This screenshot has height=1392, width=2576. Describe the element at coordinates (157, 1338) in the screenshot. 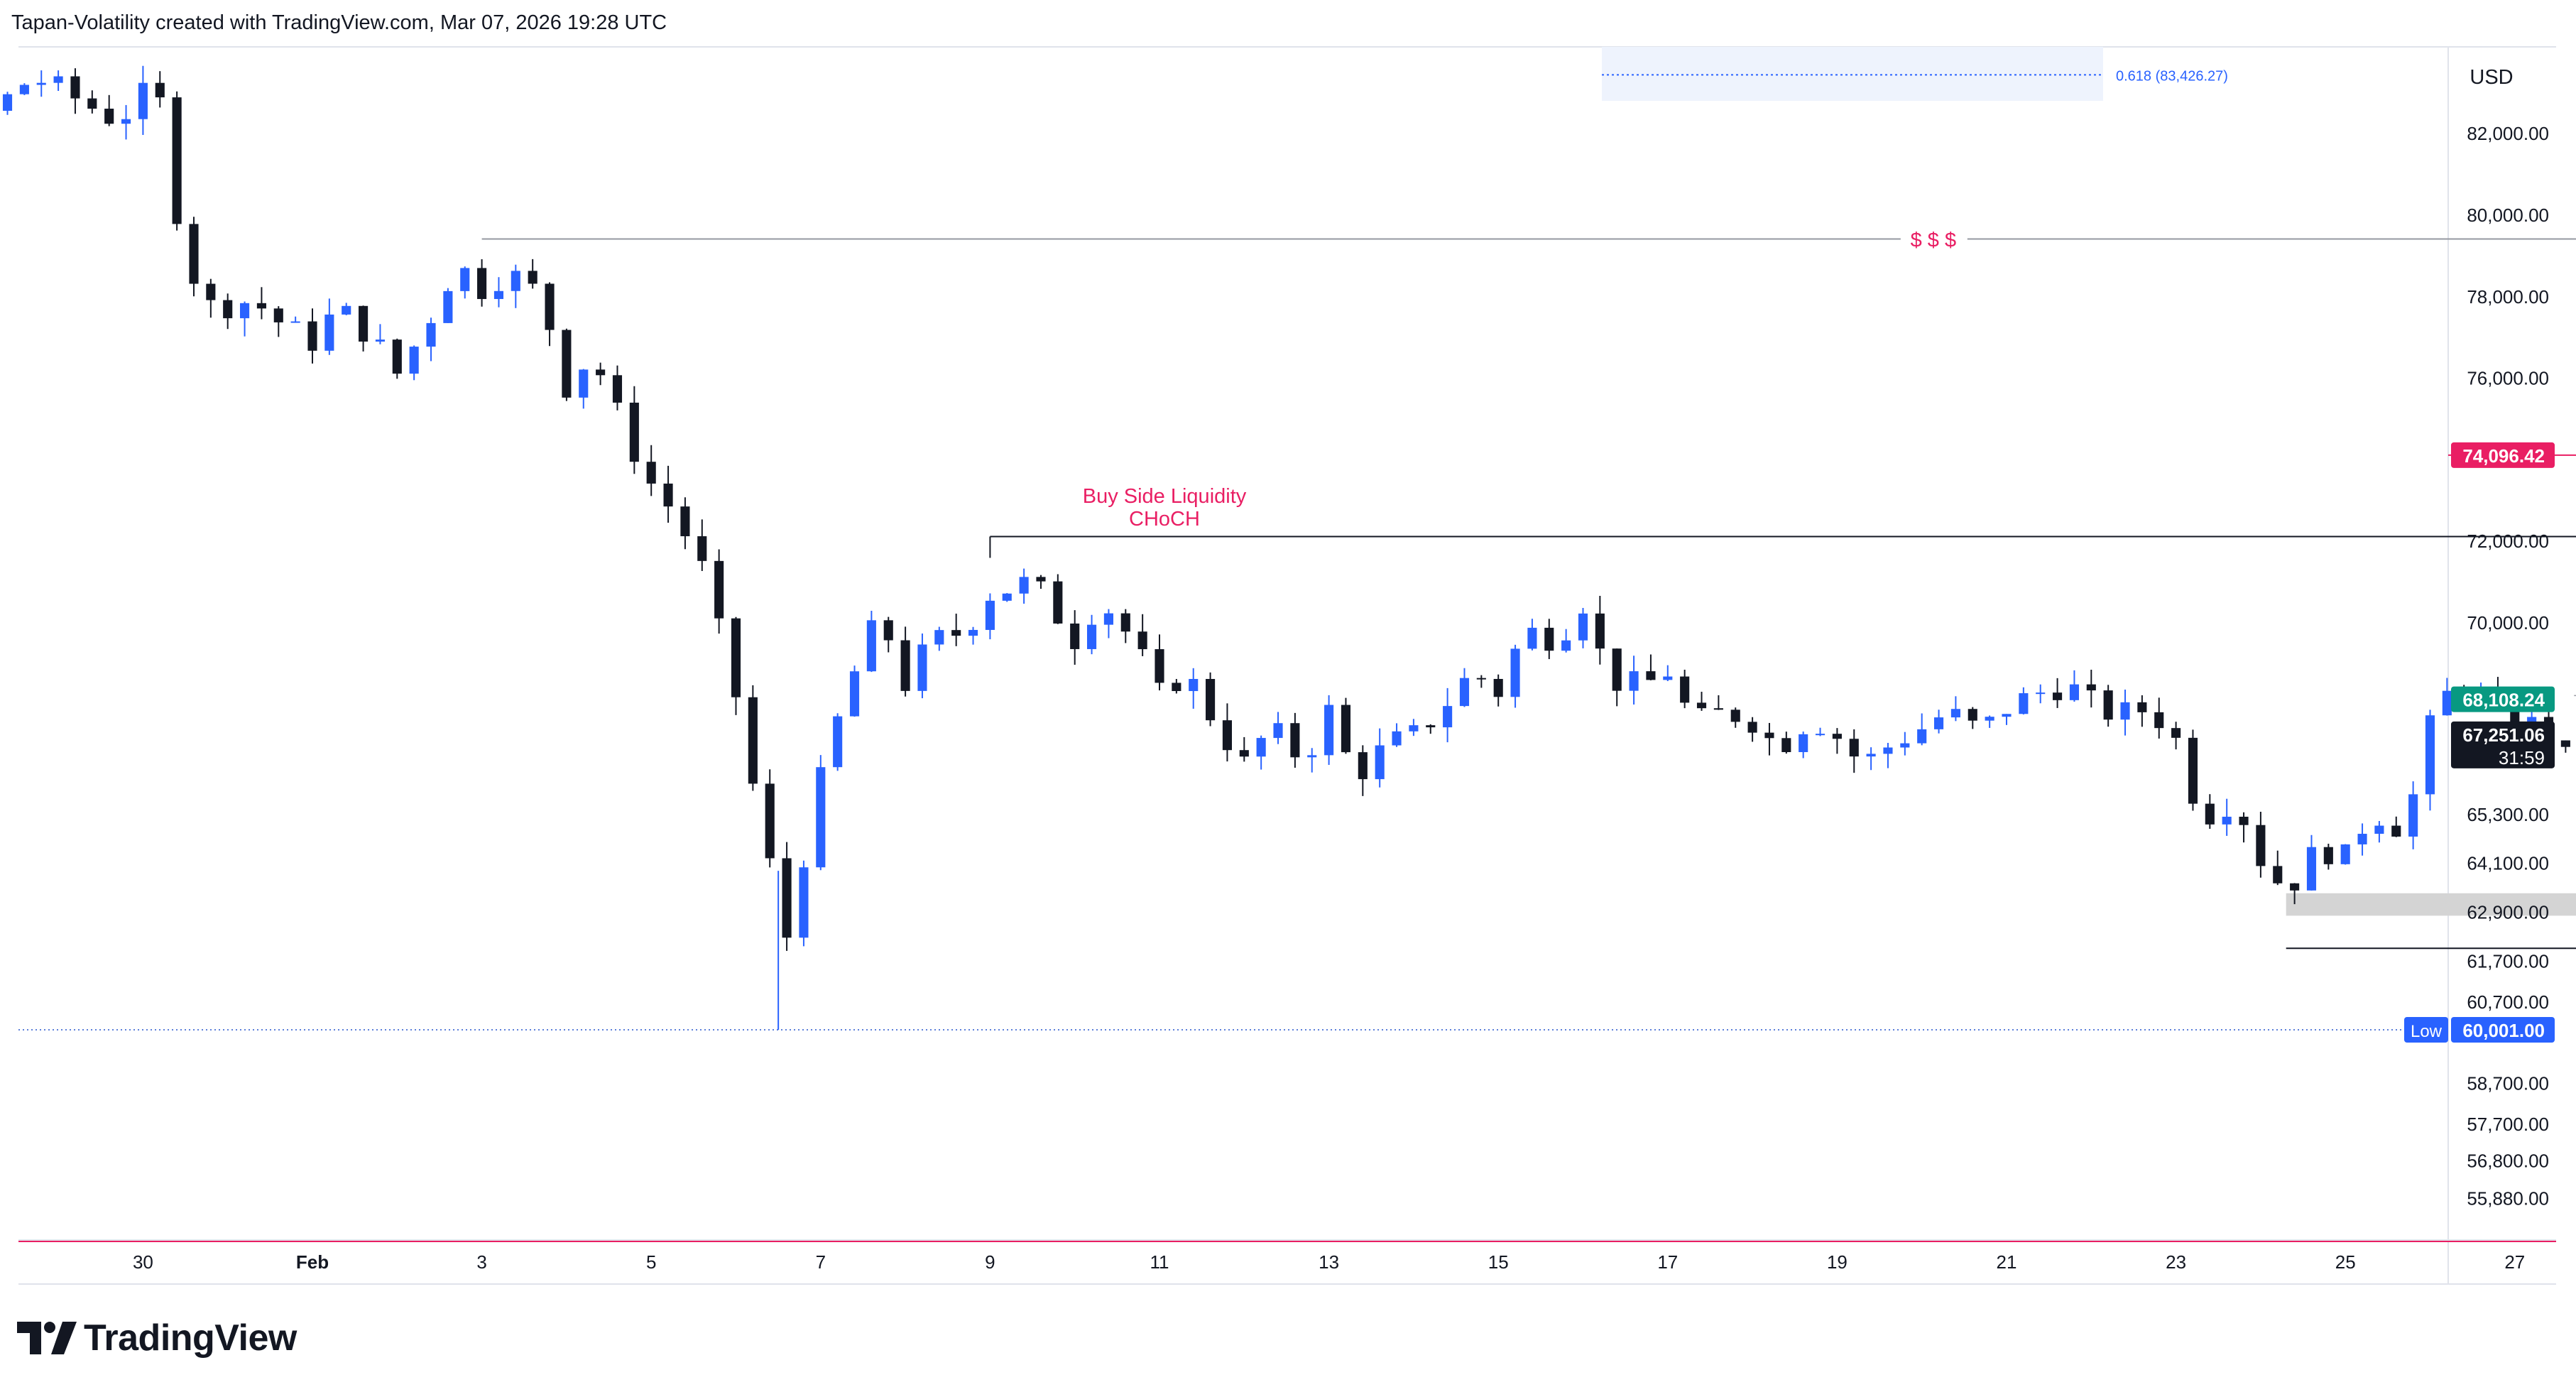

I see `tradingview-logo: TradingView` at that location.